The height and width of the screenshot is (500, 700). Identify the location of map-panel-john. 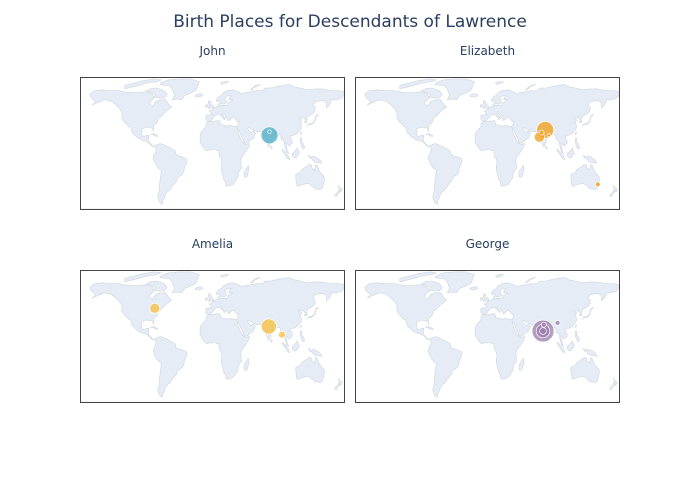
(212, 143).